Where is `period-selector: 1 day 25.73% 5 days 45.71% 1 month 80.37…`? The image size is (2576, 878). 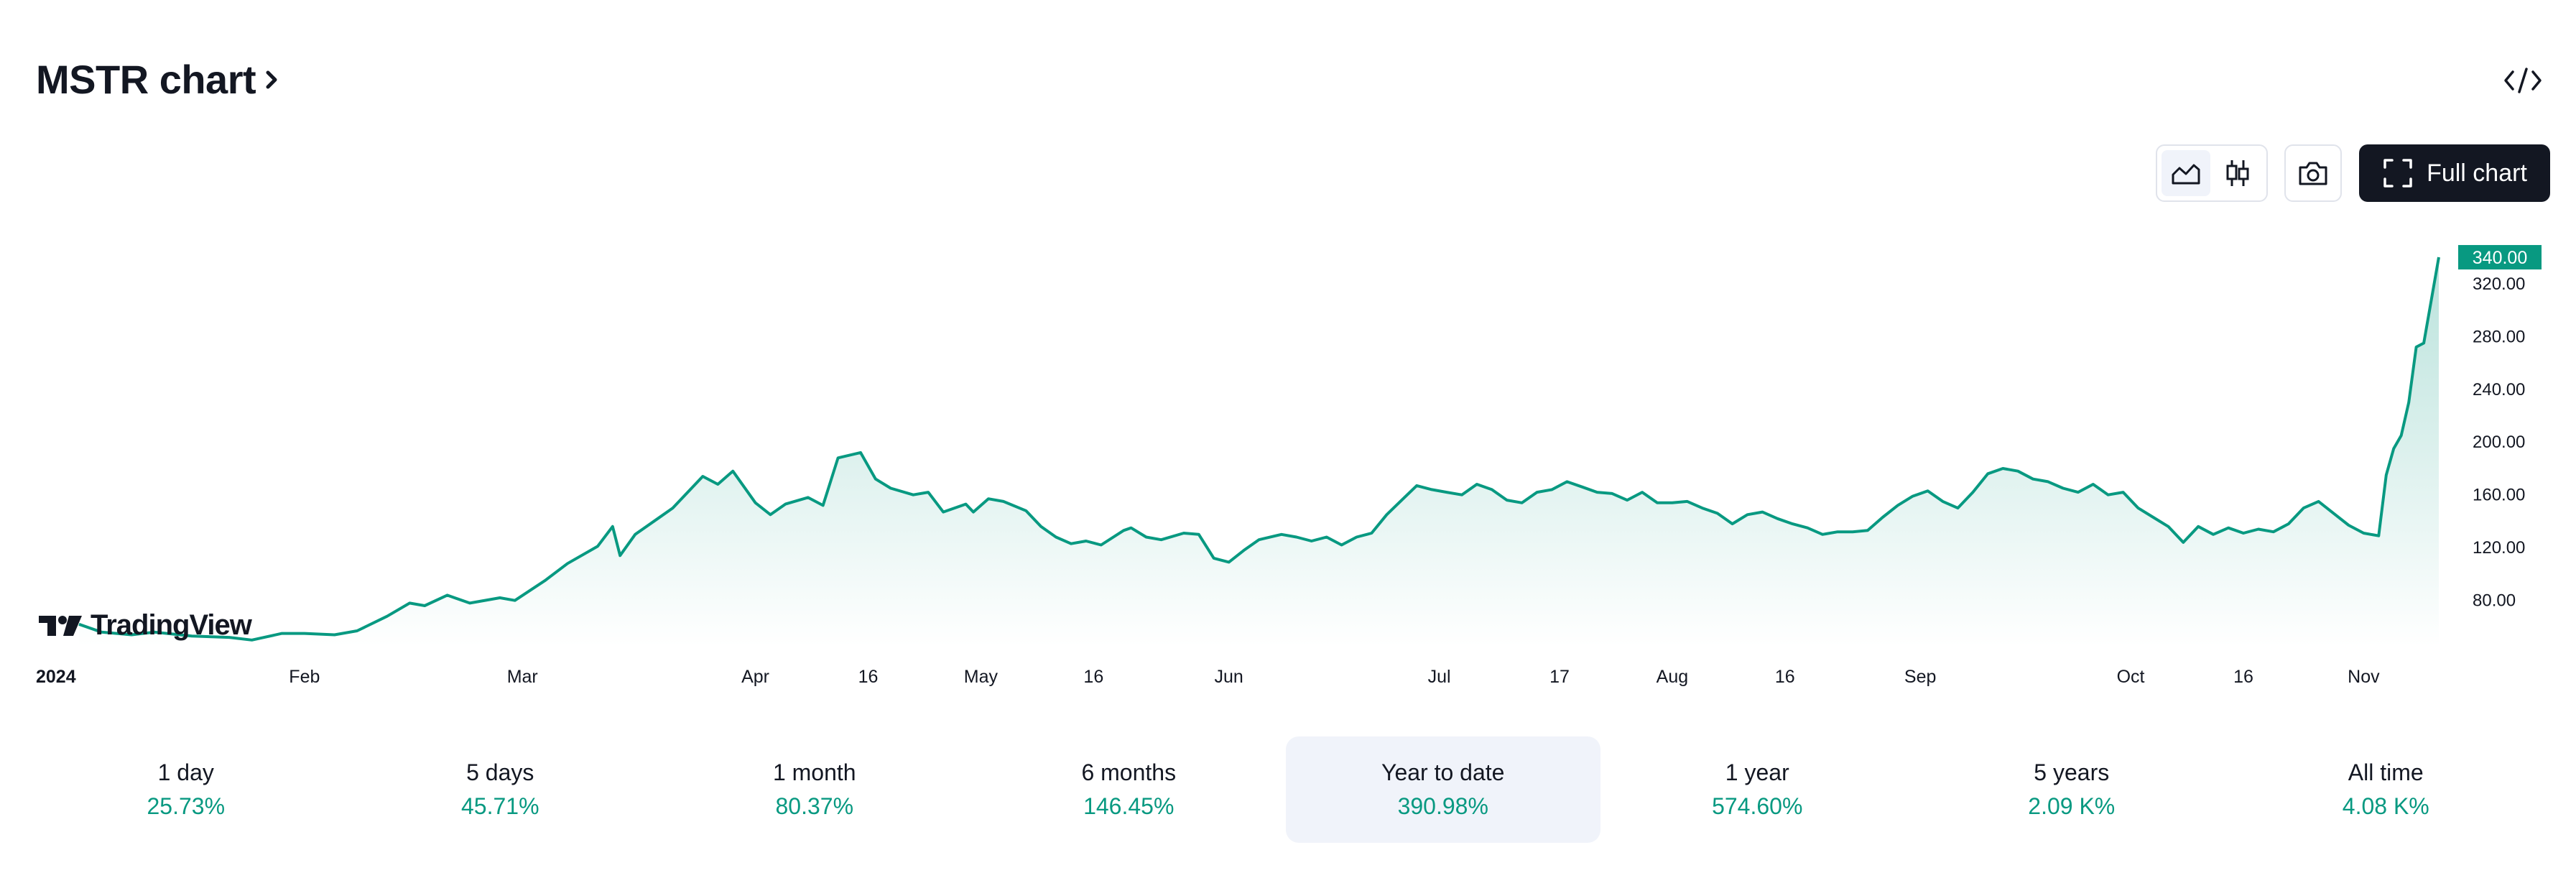 period-selector: 1 day 25.73% 5 days 45.71% 1 month 80.37… is located at coordinates (1286, 789).